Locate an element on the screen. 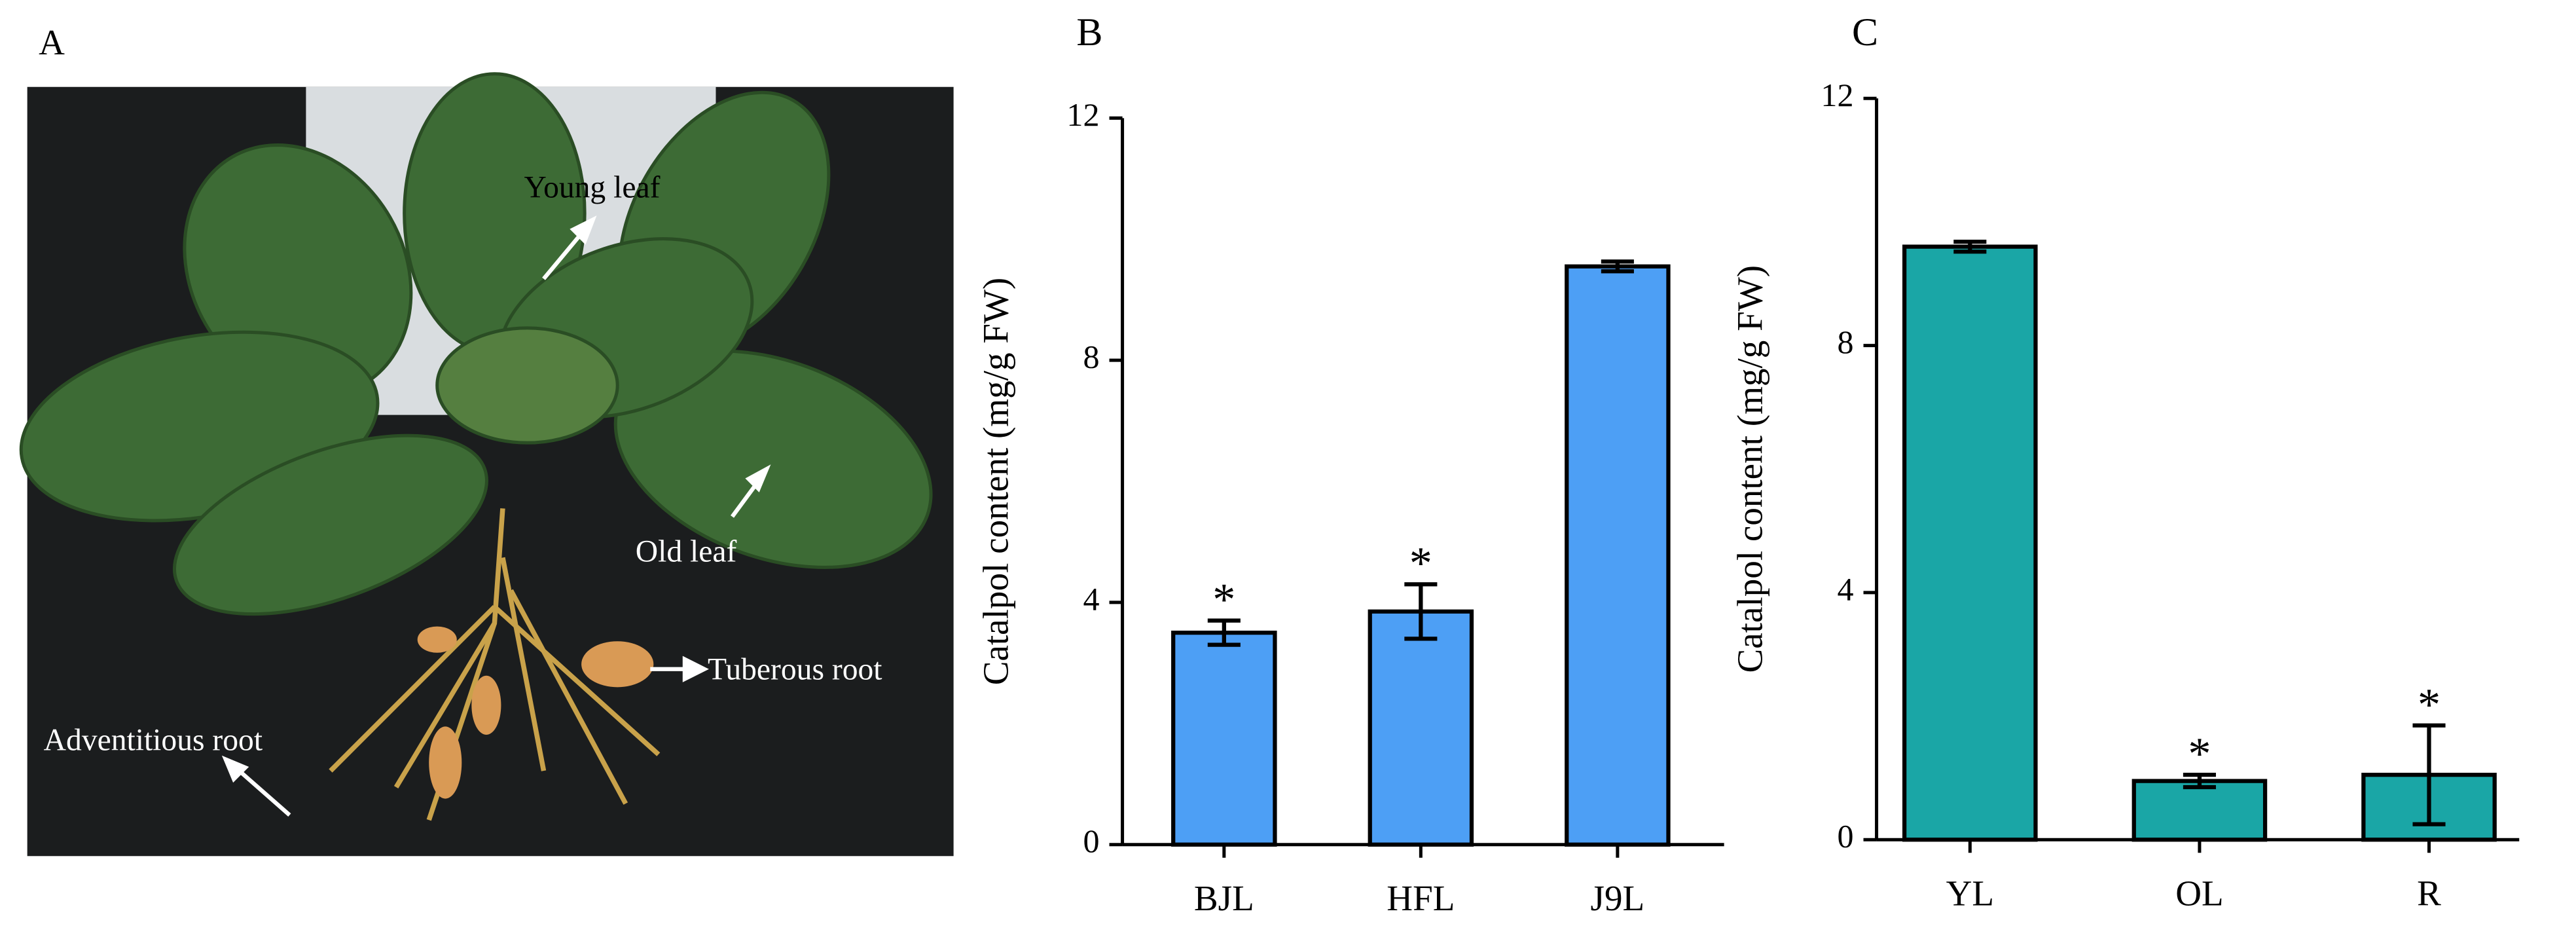 This screenshot has height=943, width=2576. panel-label: C is located at coordinates (1865, 32).